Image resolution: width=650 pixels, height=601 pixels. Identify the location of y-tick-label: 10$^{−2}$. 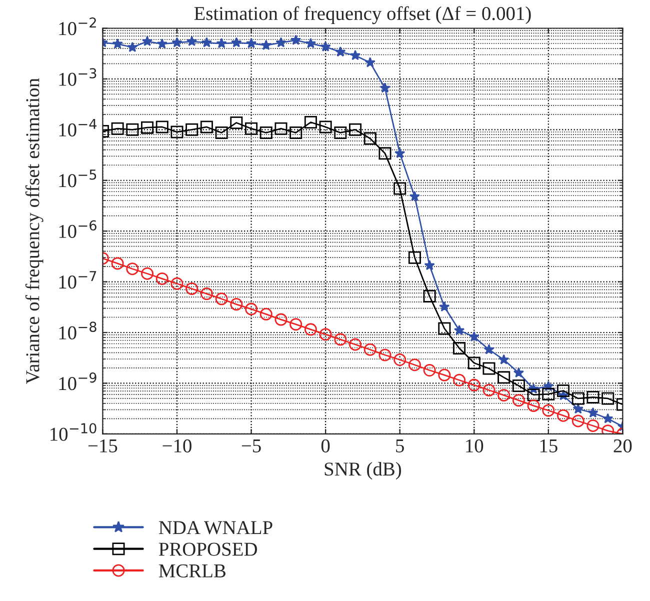
(77, 26).